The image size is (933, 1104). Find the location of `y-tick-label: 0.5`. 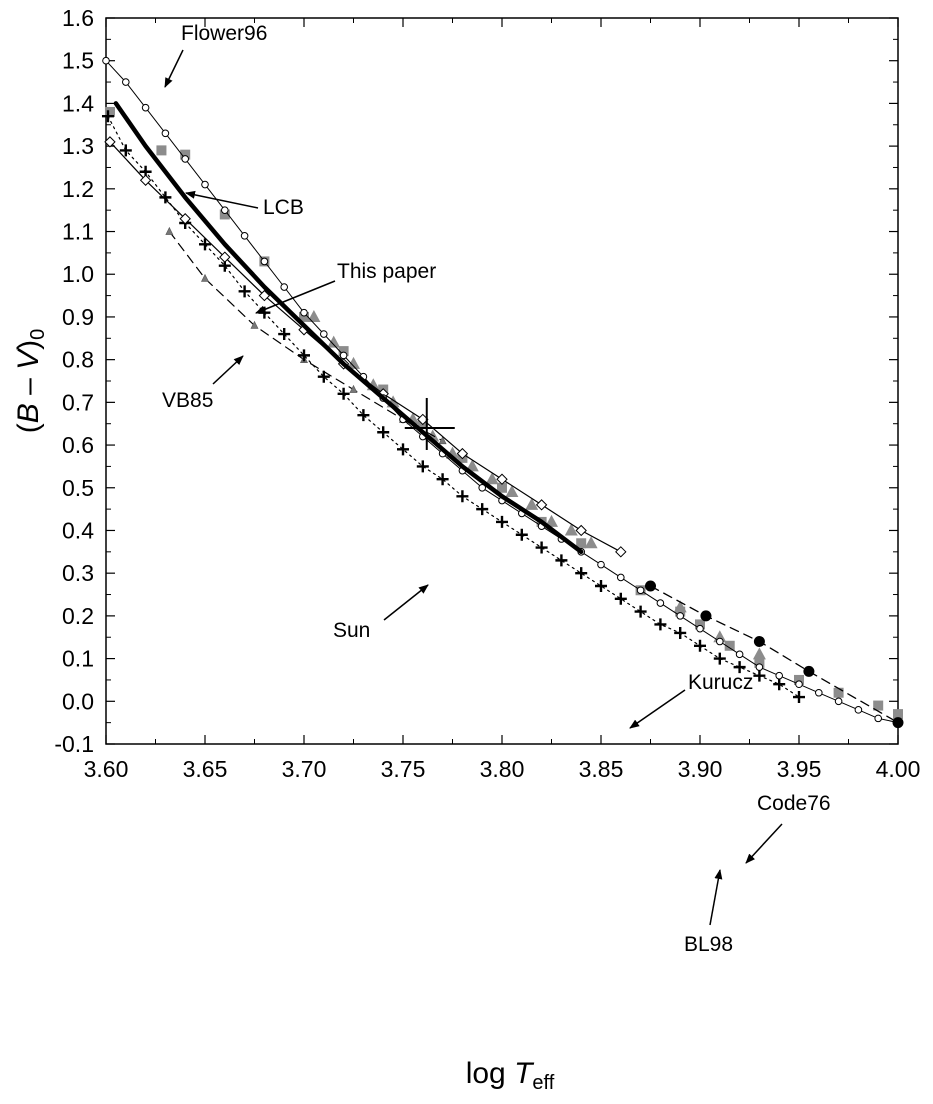

y-tick-label: 0.5 is located at coordinates (78, 488).